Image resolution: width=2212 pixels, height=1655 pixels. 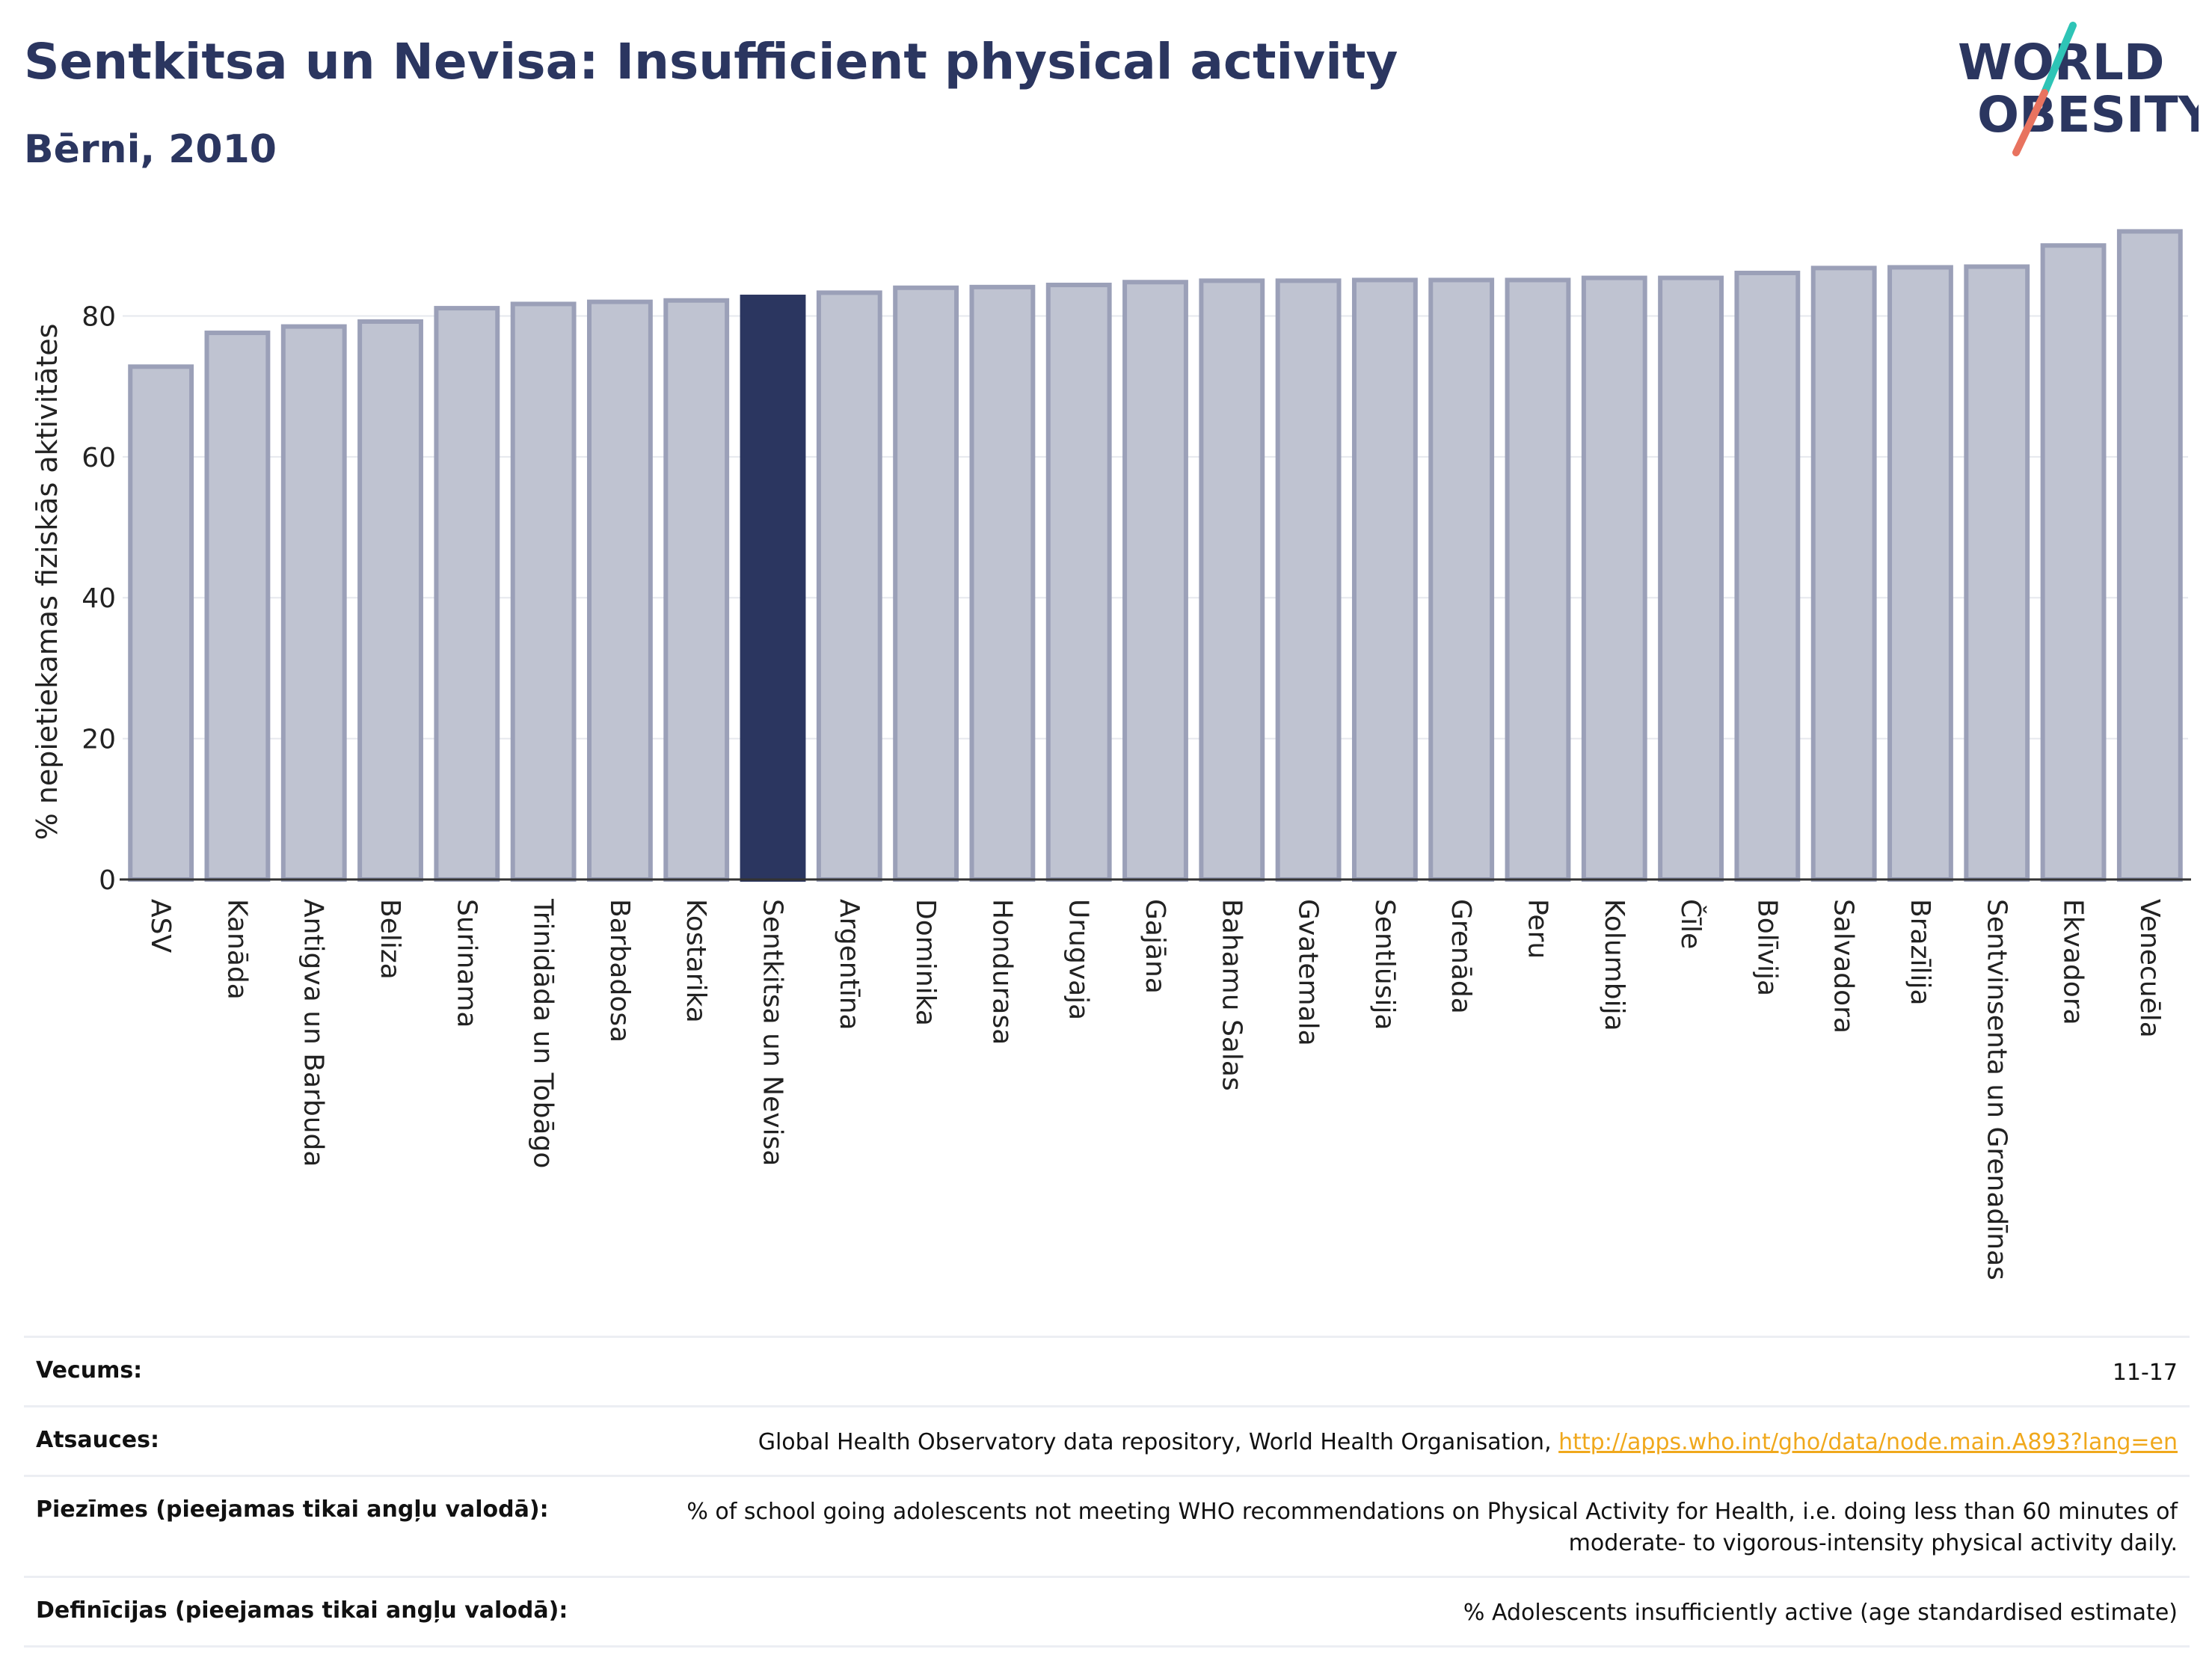 What do you see at coordinates (89, 1370) in the screenshot?
I see `meta-label: Vecums:` at bounding box center [89, 1370].